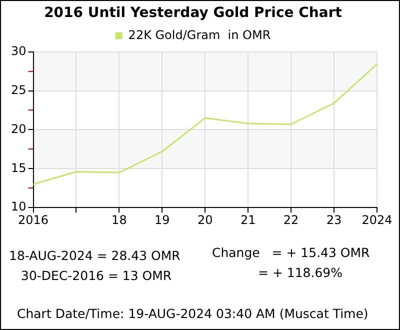 This screenshot has width=400, height=330. I want to click on x-tick-label: 21, so click(248, 219).